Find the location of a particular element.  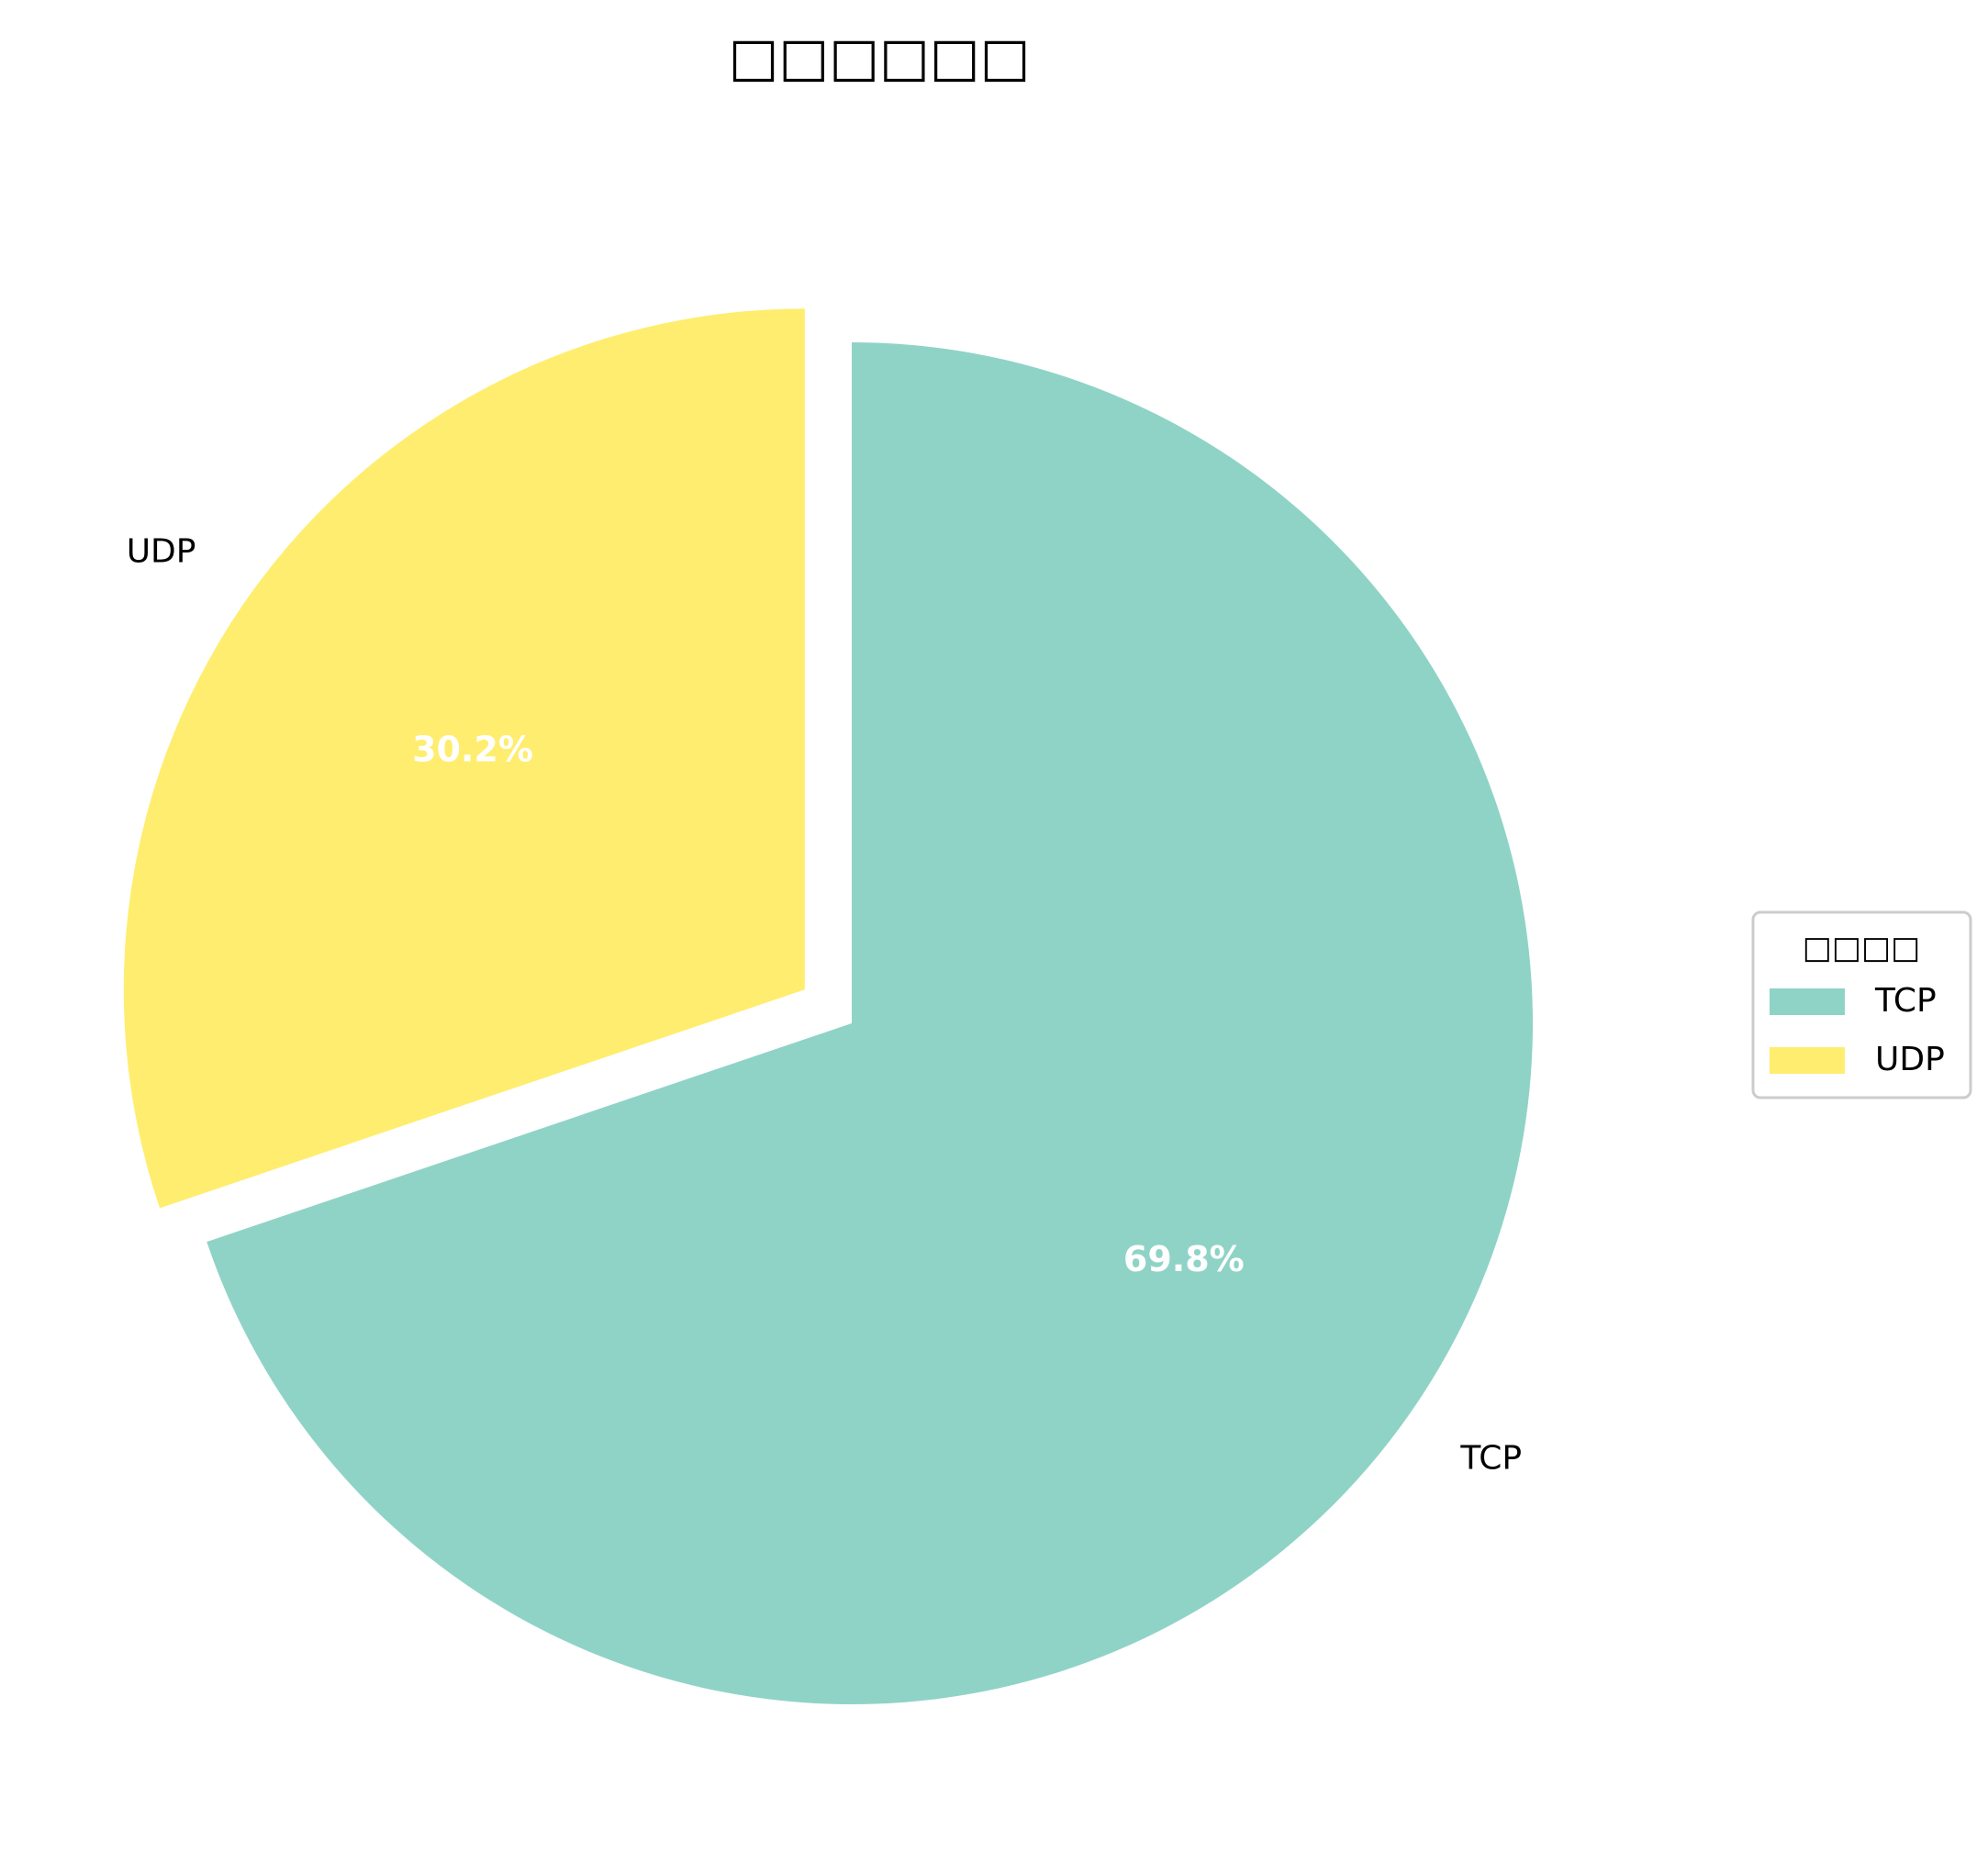

legend-label-tcp: TCP is located at coordinates (1905, 1001).